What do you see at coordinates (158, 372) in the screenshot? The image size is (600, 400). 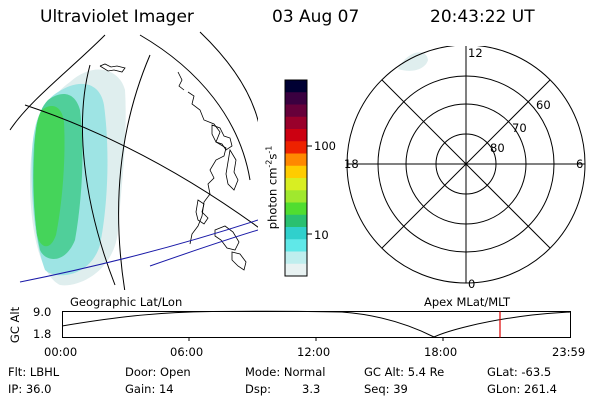 I see `door-info: Door: Open` at bounding box center [158, 372].